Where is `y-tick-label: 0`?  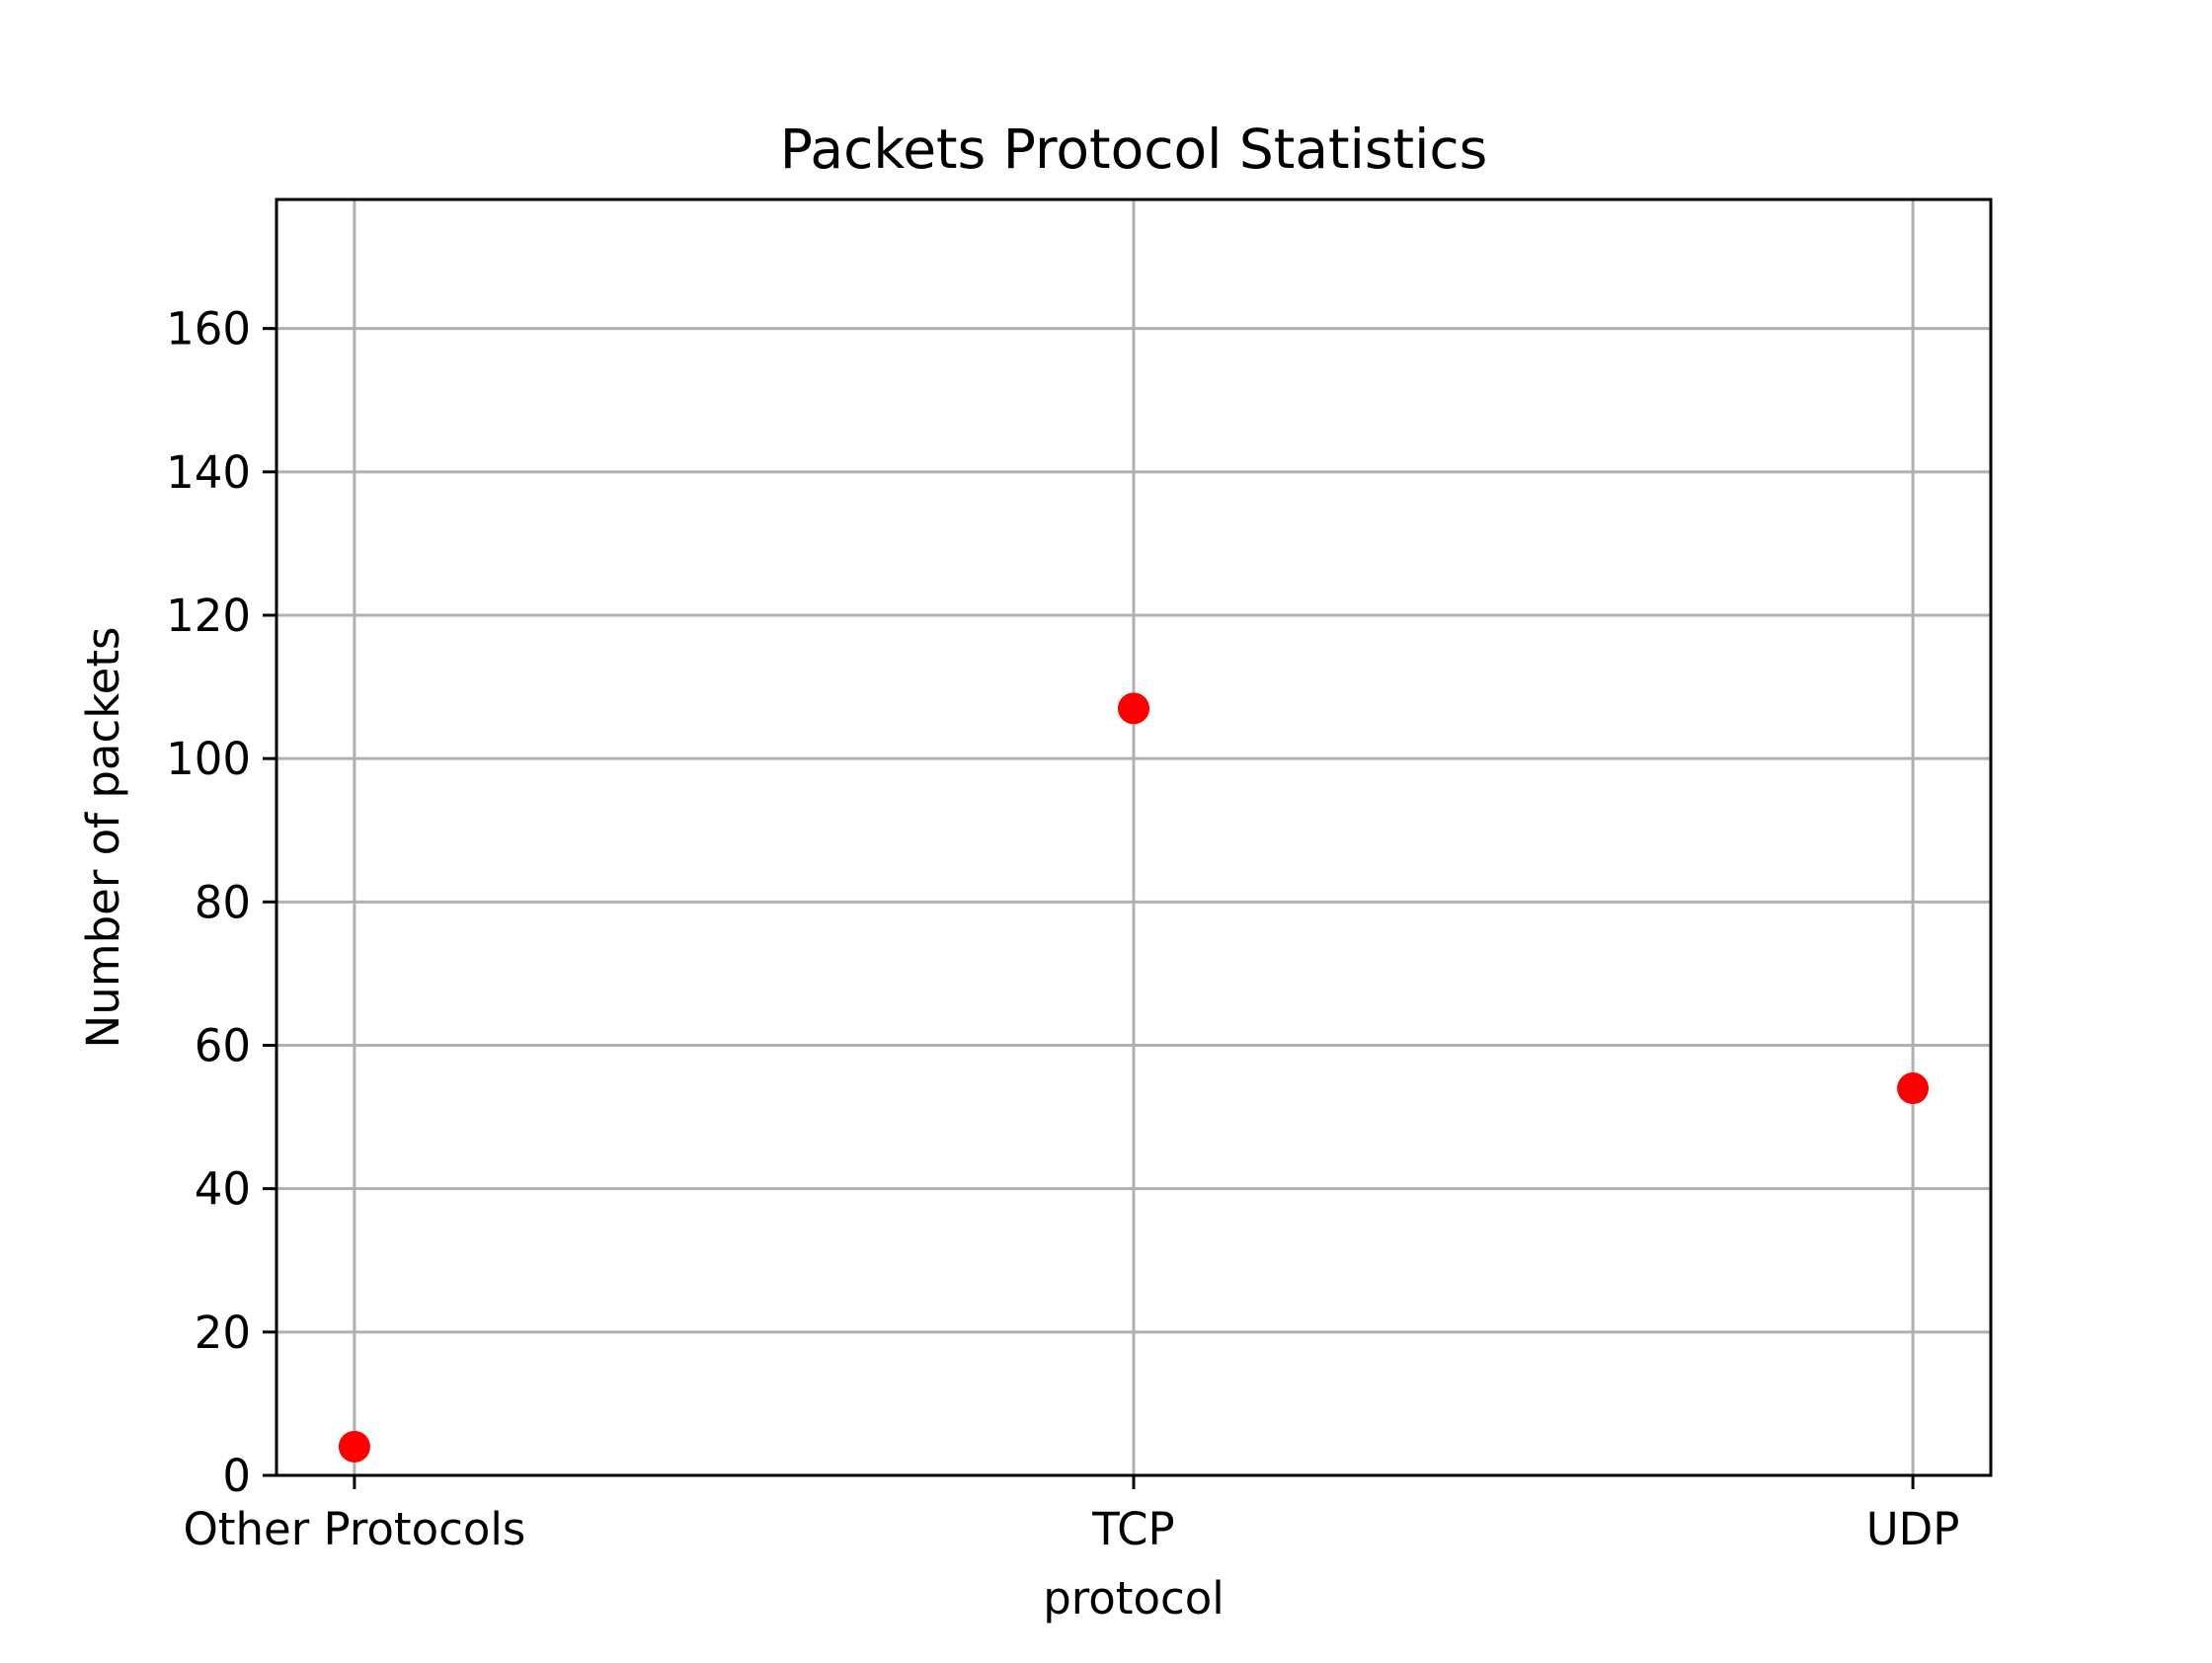 y-tick-label: 0 is located at coordinates (237, 1476).